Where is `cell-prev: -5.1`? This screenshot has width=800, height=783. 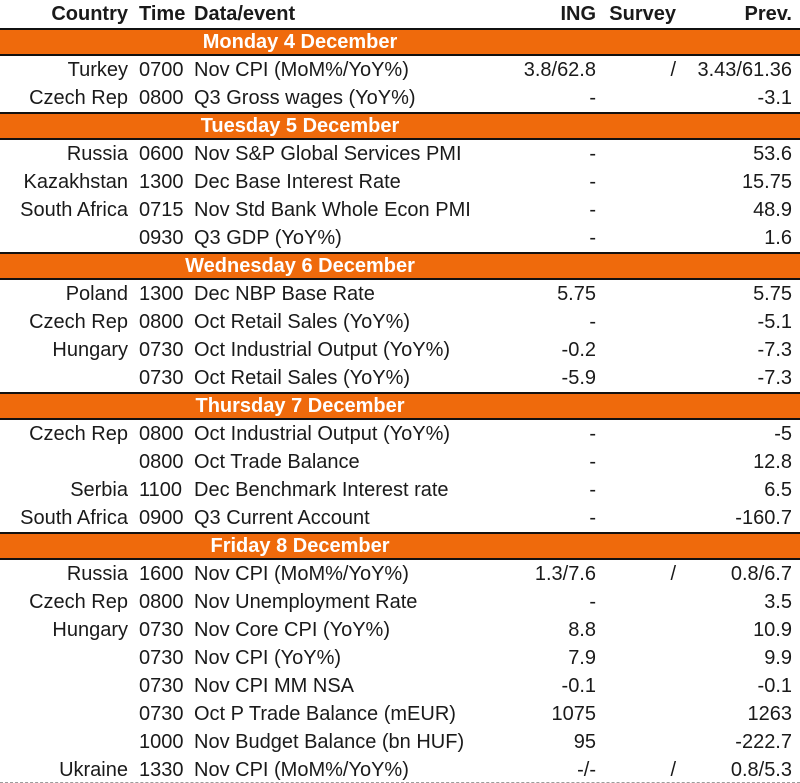
cell-prev: -5.1 is located at coordinates (774, 322).